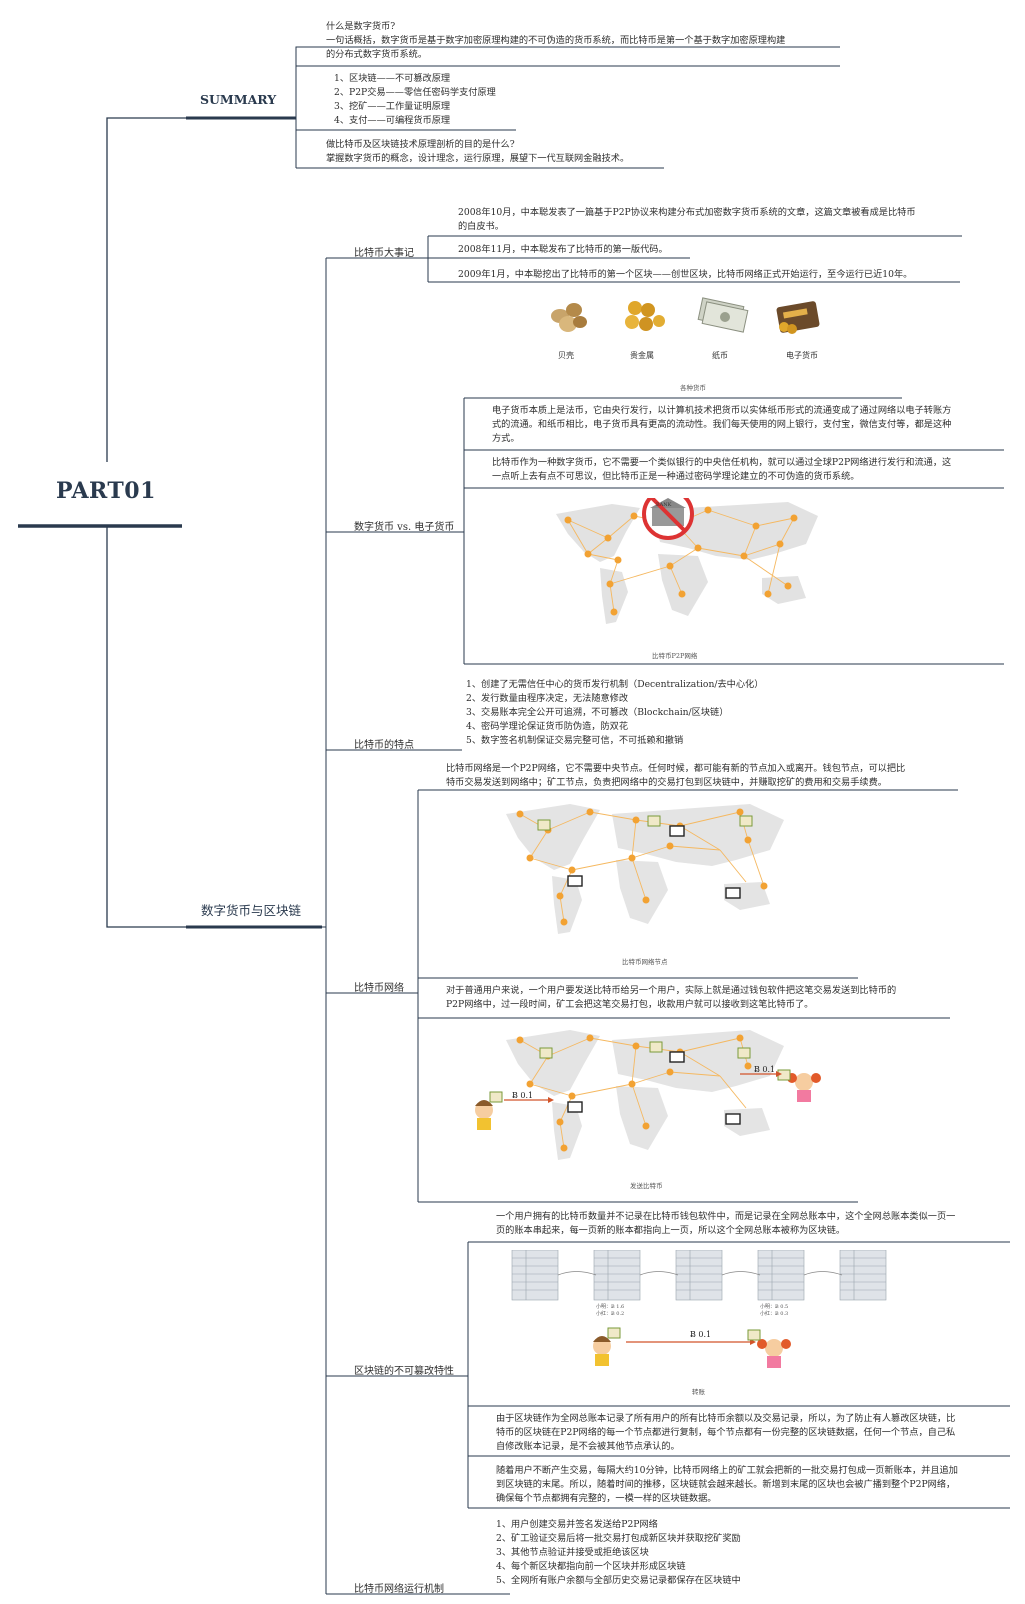 This screenshot has width=1025, height=1604. I want to click on icon-label-gold: 贵金属, so click(642, 355).